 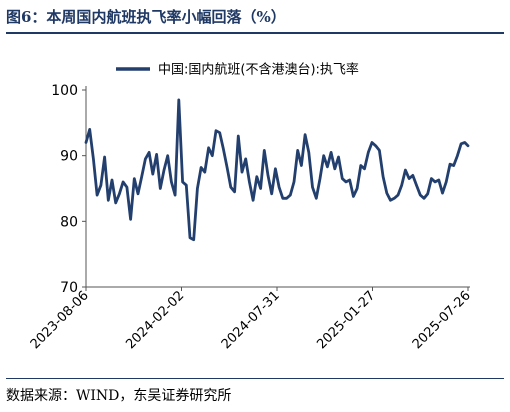 What do you see at coordinates (258, 70) in the screenshot?
I see `legend-label: 中国:国内航班(不含港澳台):执飞率` at bounding box center [258, 70].